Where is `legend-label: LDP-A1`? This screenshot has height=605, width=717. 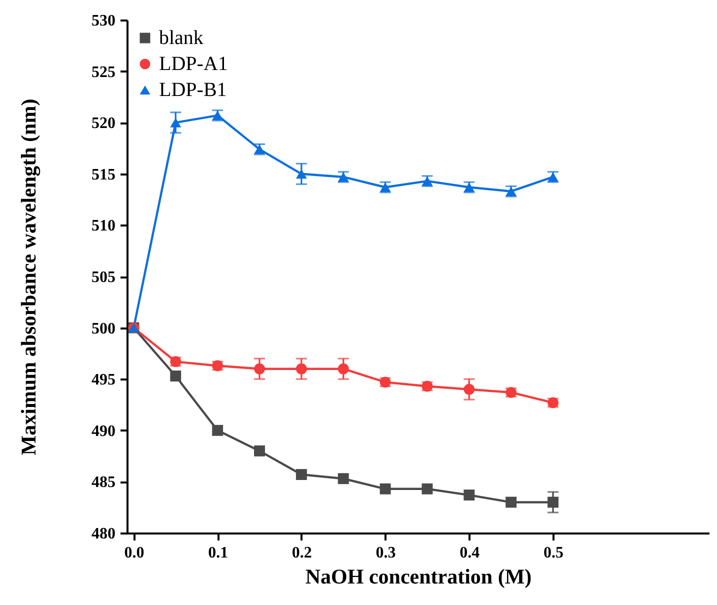
legend-label: LDP-A1 is located at coordinates (193, 64).